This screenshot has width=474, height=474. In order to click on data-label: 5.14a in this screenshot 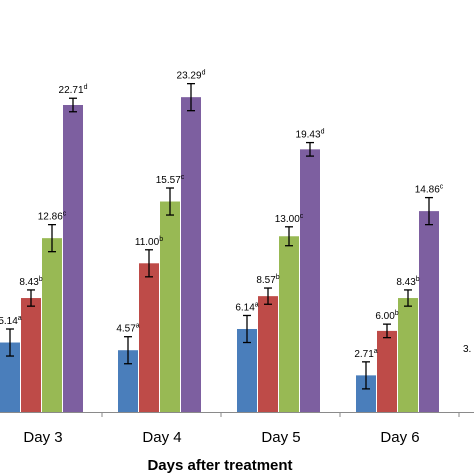, I will do `click(11, 321)`.